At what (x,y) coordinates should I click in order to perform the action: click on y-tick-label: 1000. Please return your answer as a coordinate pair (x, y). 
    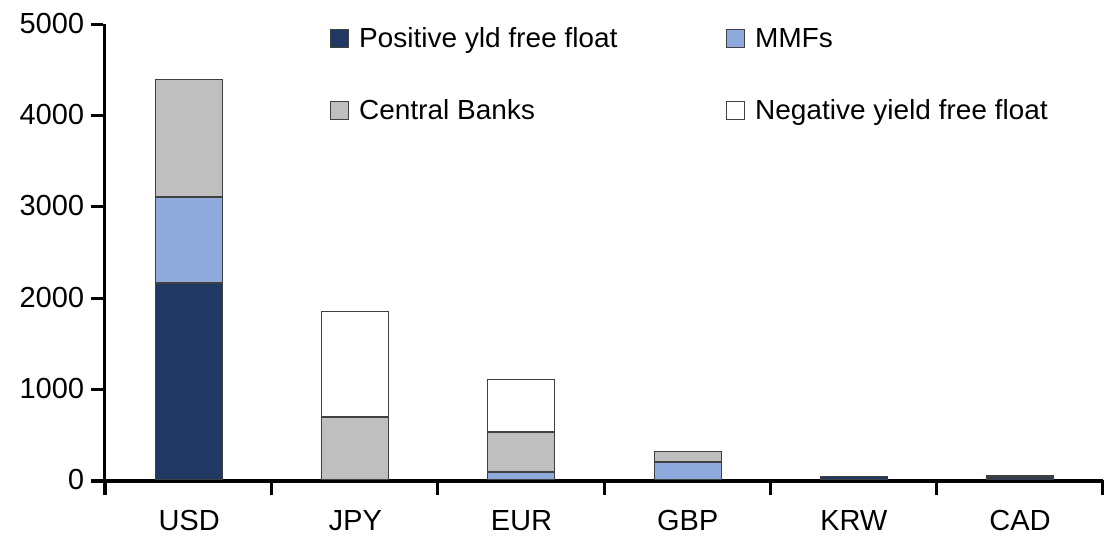
    Looking at the image, I should click on (51, 388).